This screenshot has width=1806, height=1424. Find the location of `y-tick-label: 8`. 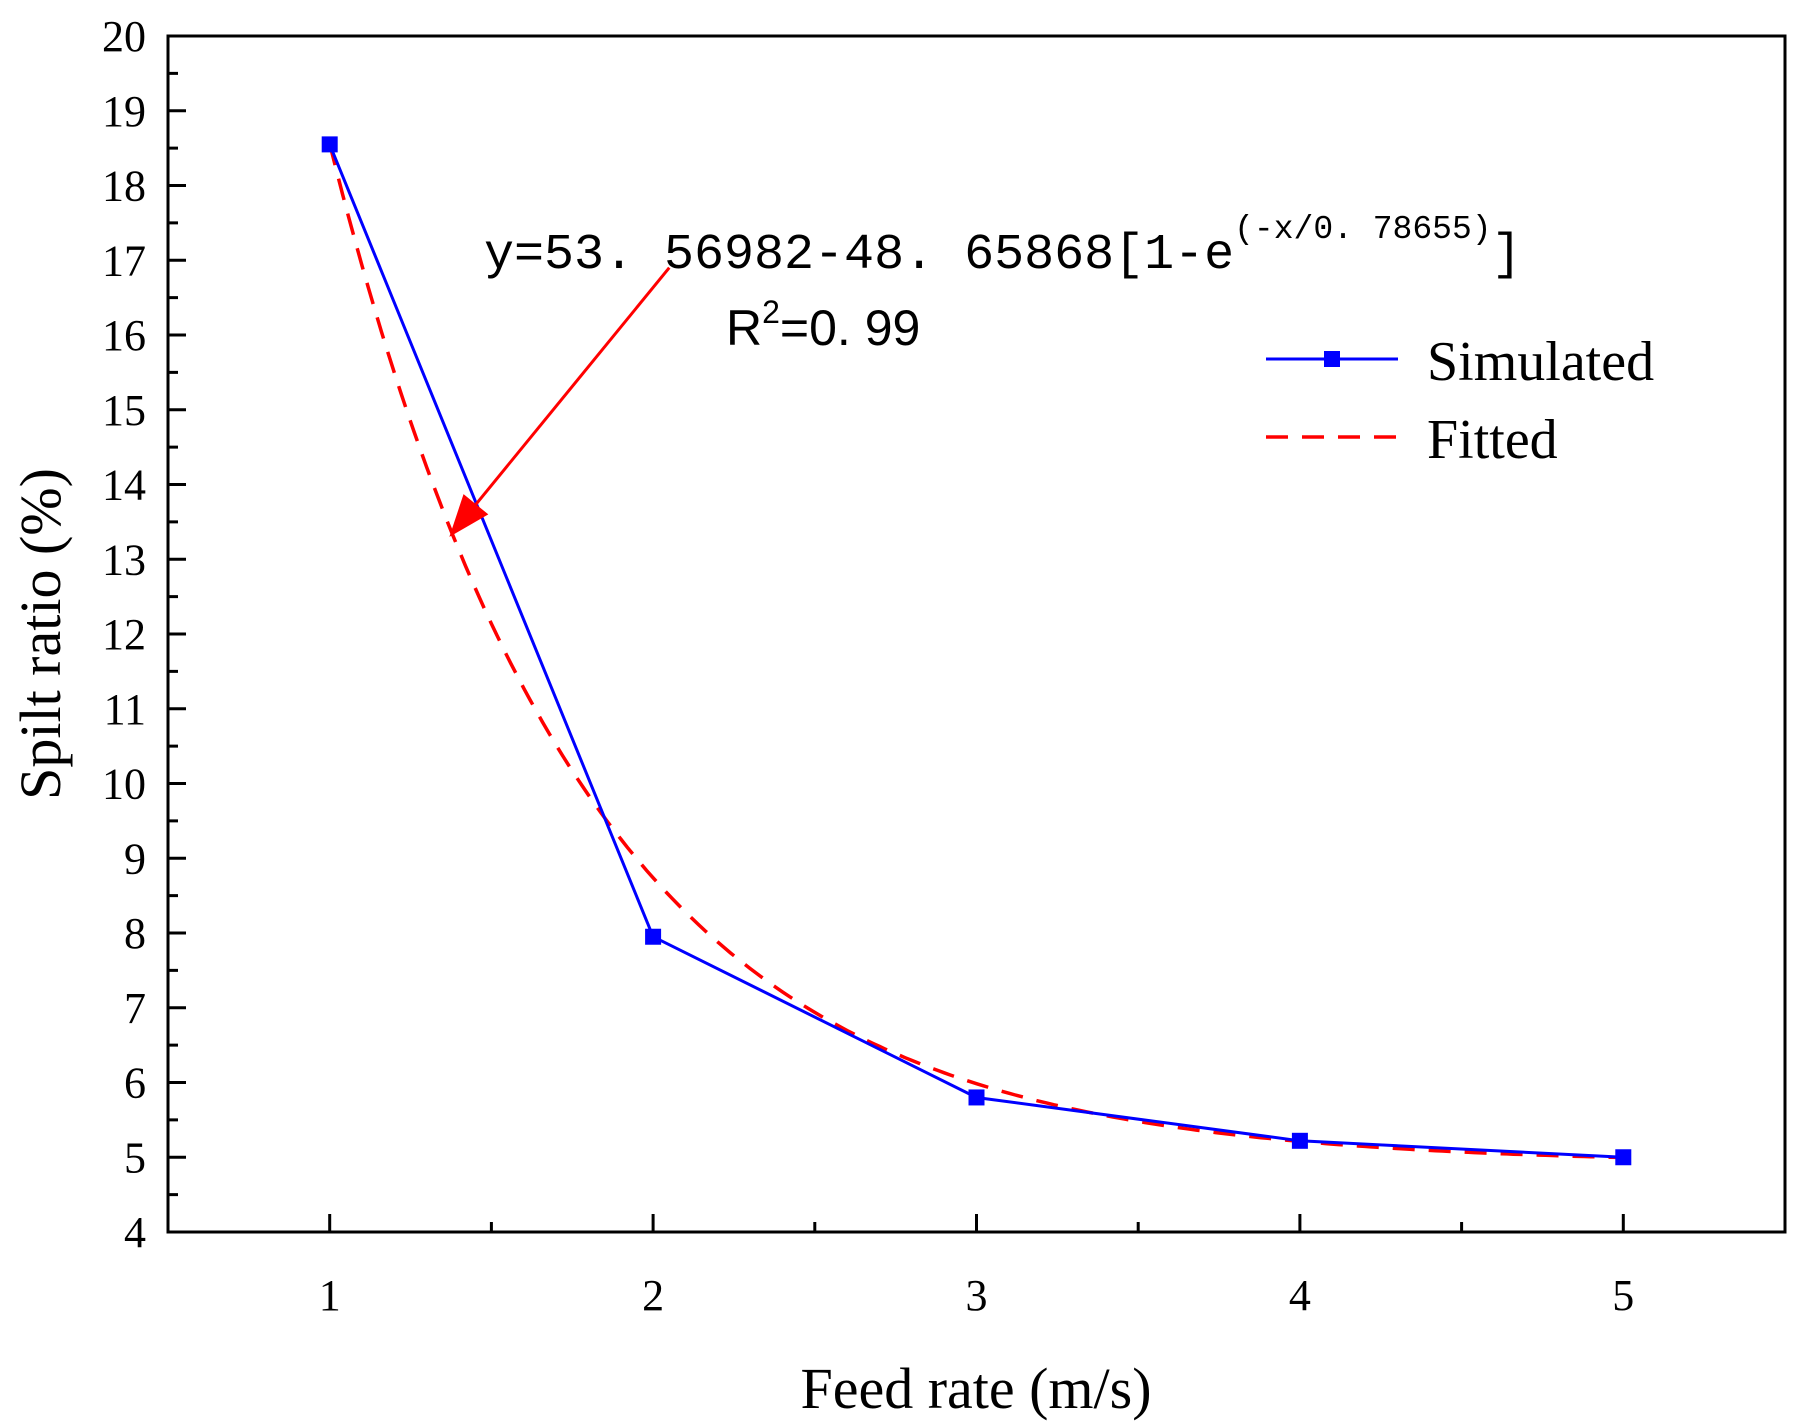

y-tick-label: 8 is located at coordinates (135, 933).